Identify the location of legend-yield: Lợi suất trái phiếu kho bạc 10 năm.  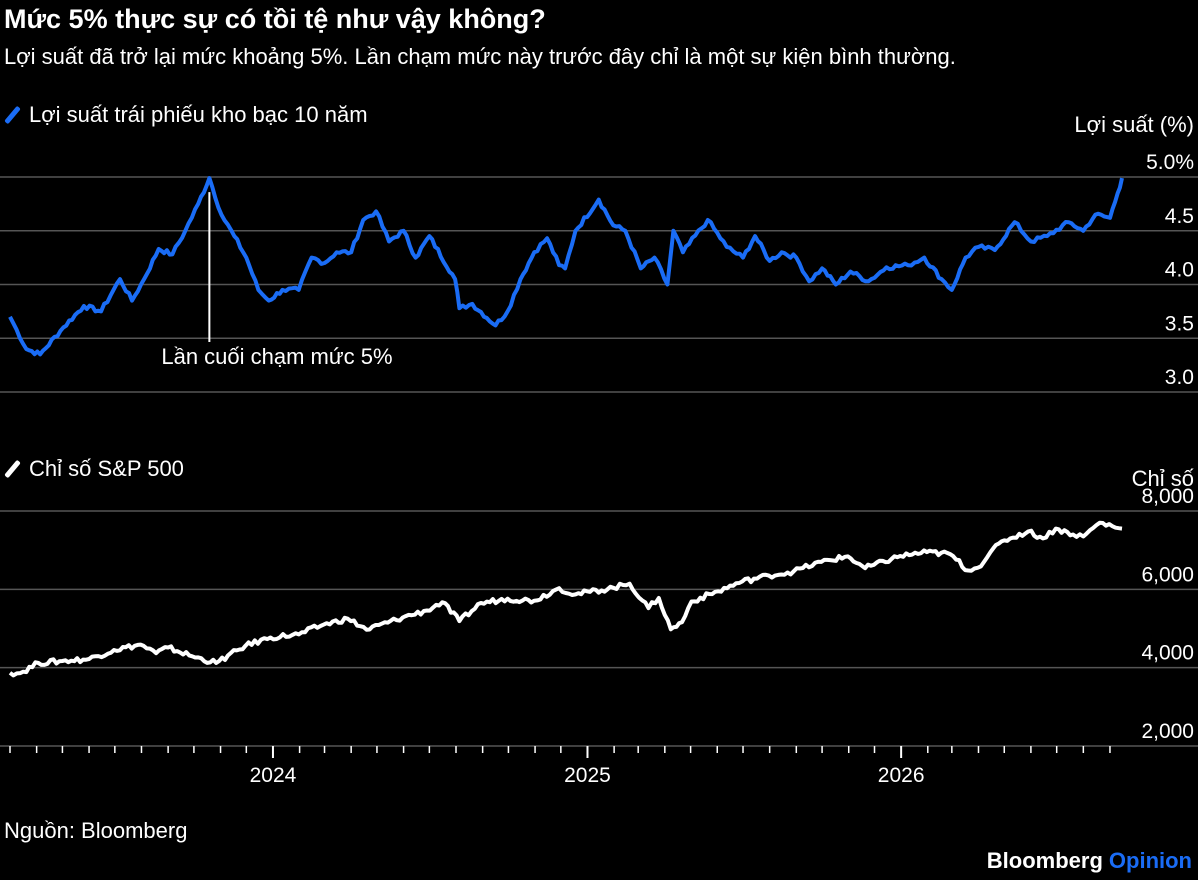
(186, 115).